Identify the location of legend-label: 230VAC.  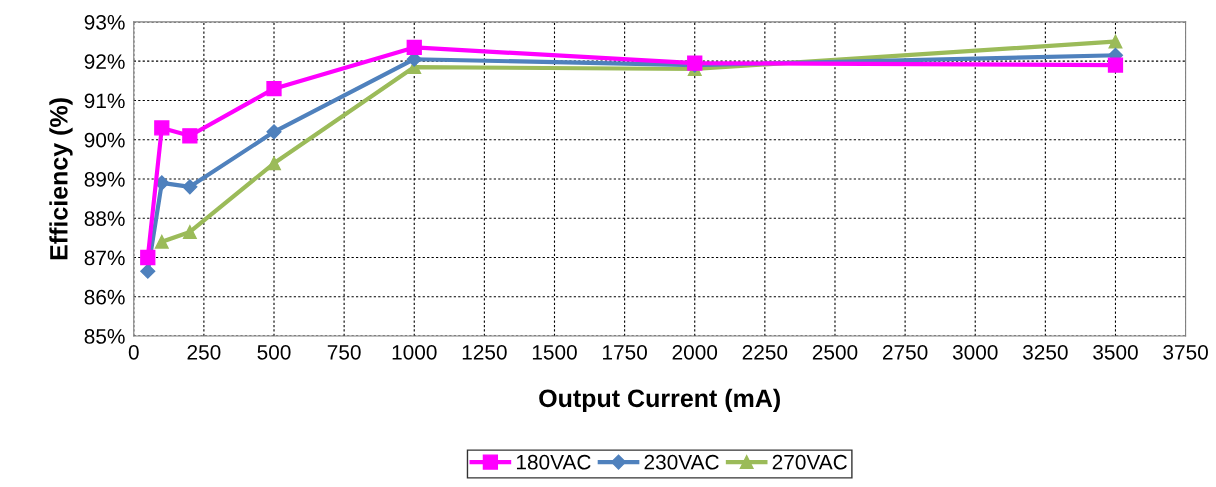
(681, 462).